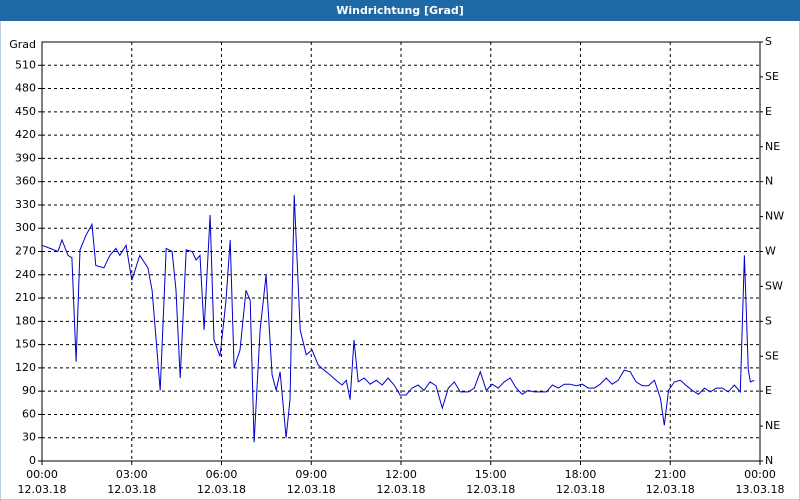  What do you see at coordinates (25, 344) in the screenshot?
I see `y-tick-label: 150` at bounding box center [25, 344].